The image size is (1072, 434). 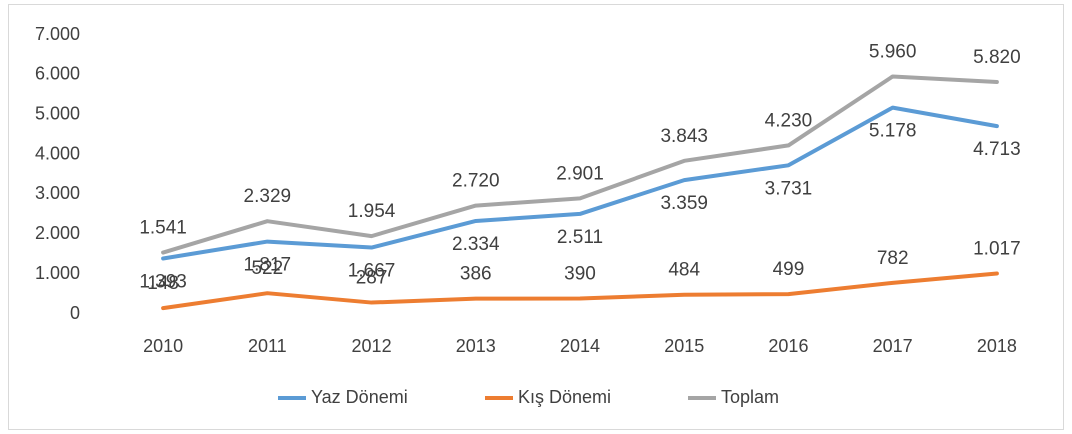 I want to click on data-label: 2.511, so click(x=580, y=237).